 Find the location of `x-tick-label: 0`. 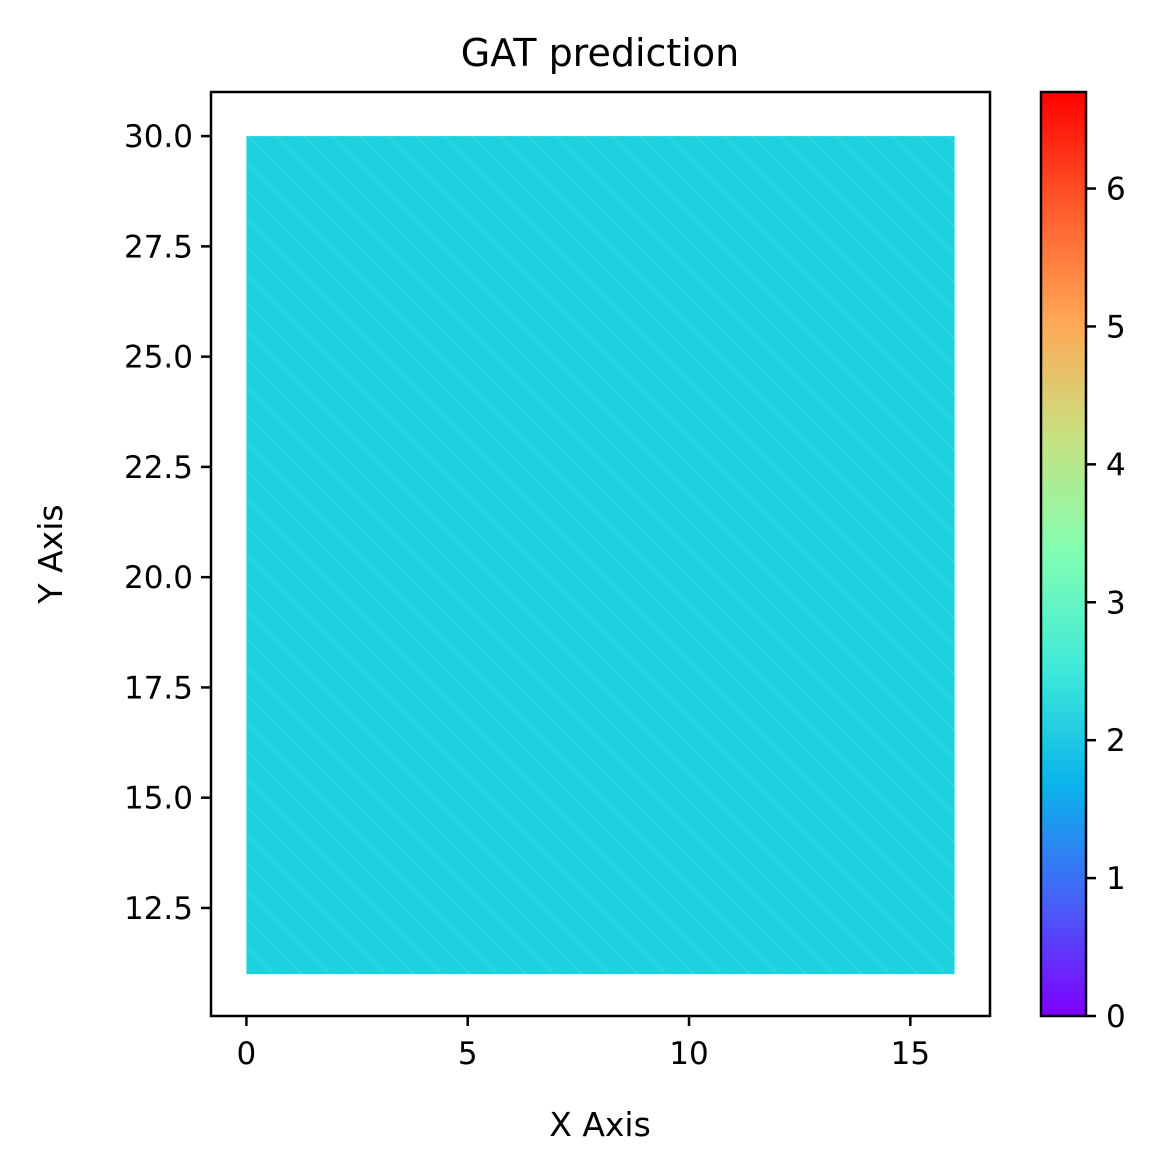

x-tick-label: 0 is located at coordinates (247, 1054).